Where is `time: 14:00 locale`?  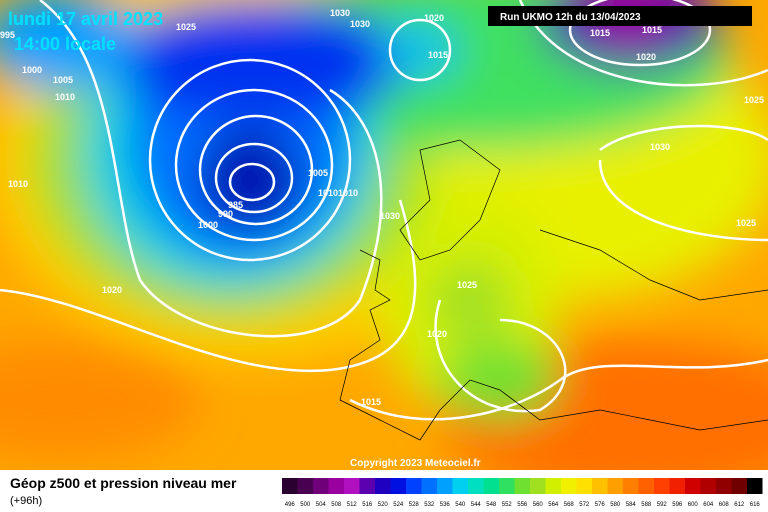
time: 14:00 locale is located at coordinates (65, 44).